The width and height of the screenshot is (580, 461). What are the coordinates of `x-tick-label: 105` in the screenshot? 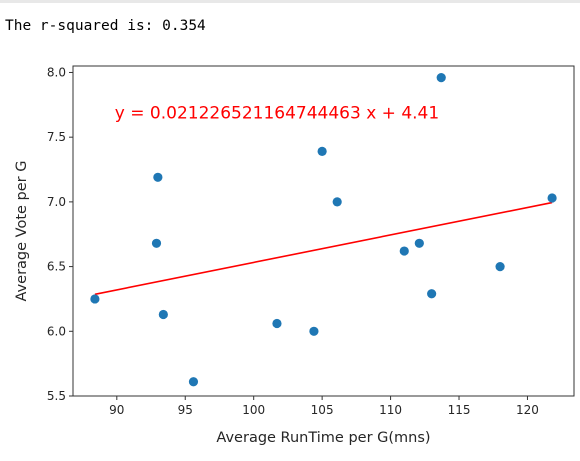 It's located at (322, 410).